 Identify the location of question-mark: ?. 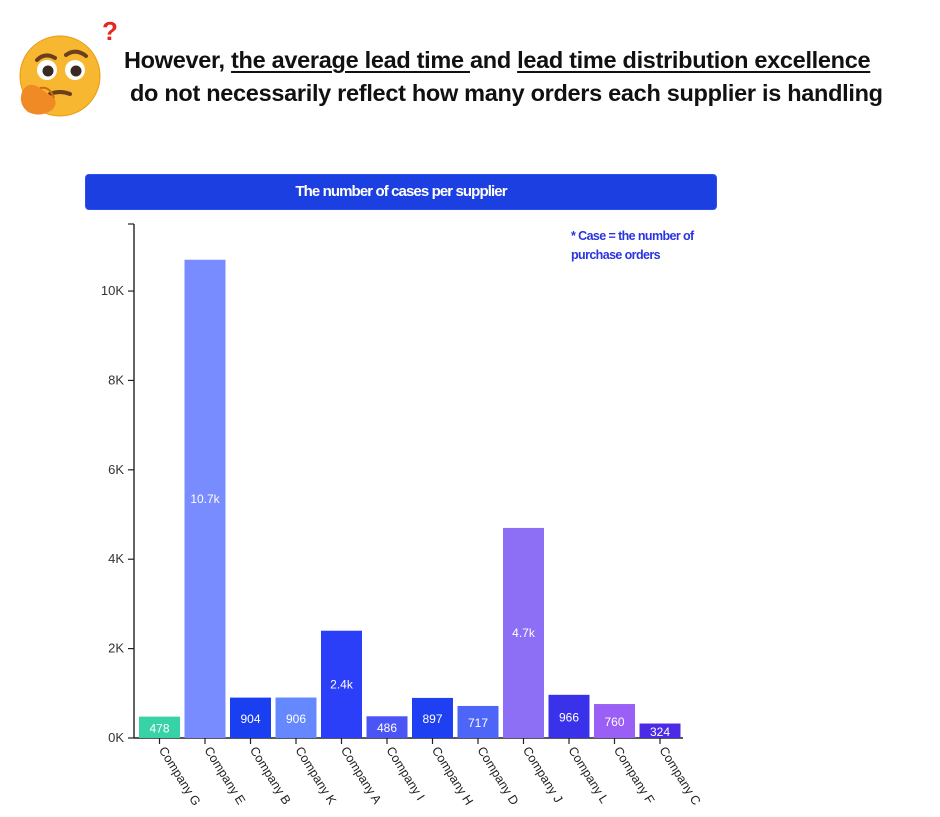
(110, 31).